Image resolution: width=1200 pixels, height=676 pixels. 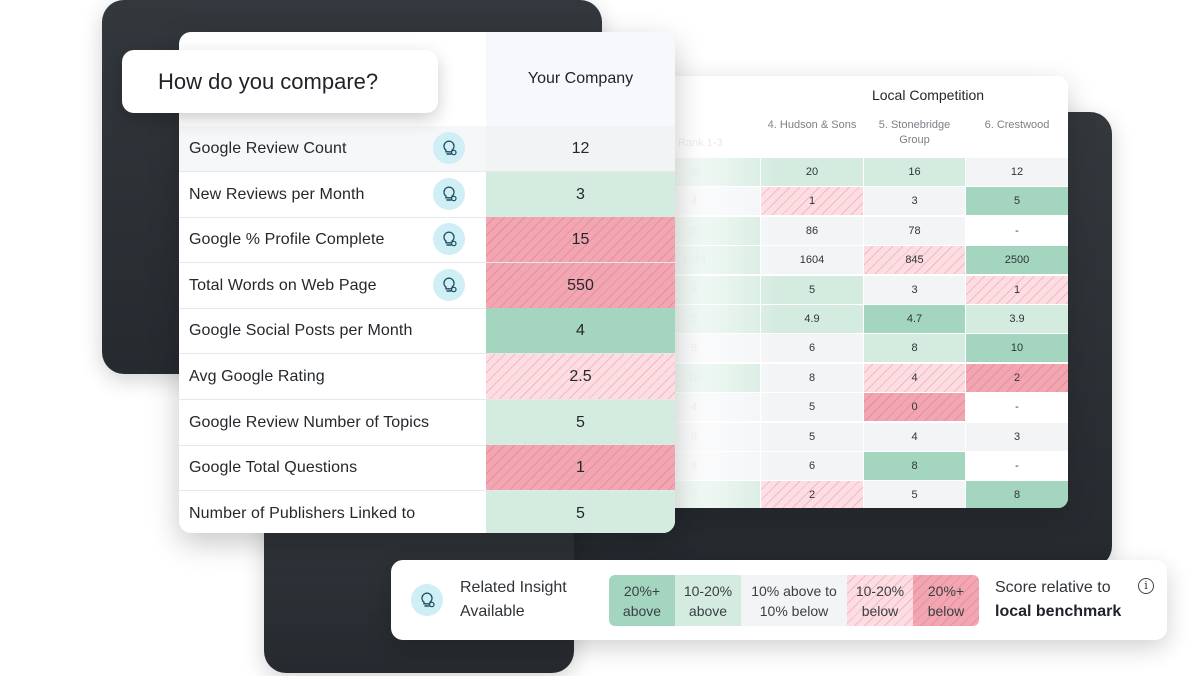 What do you see at coordinates (812, 230) in the screenshot?
I see `competitor-value: 86` at bounding box center [812, 230].